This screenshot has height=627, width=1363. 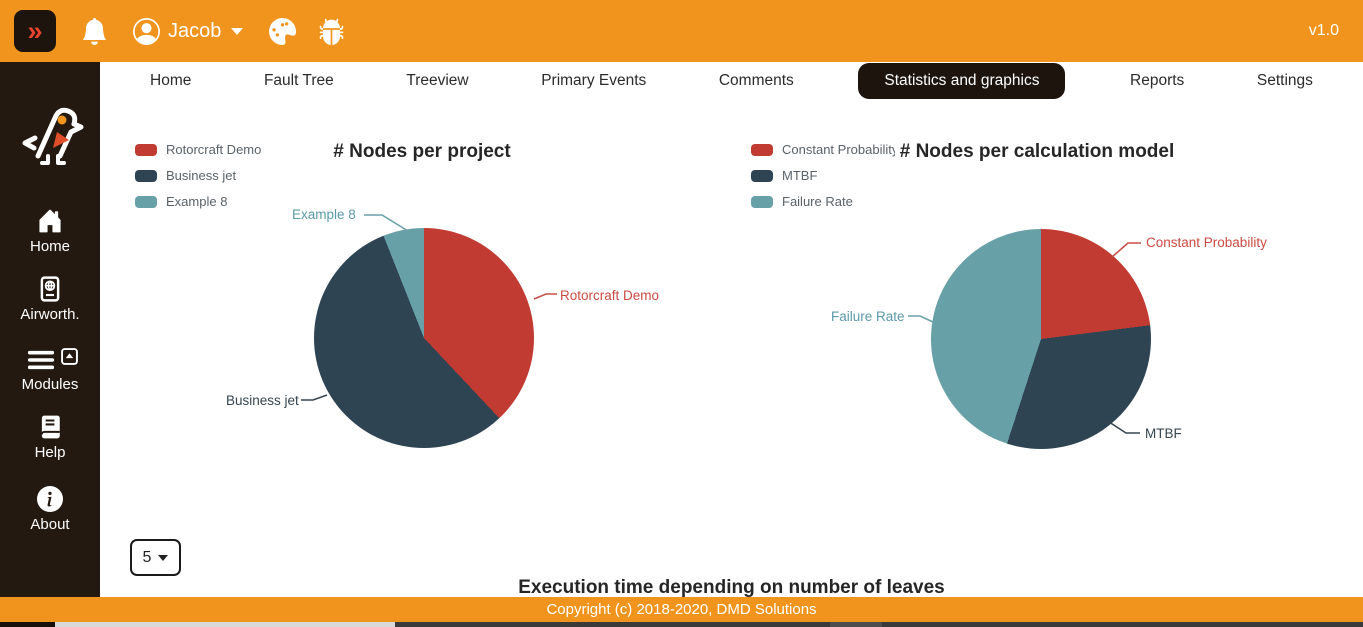 What do you see at coordinates (262, 400) in the screenshot?
I see `pie-callout-business-jet: Business jet` at bounding box center [262, 400].